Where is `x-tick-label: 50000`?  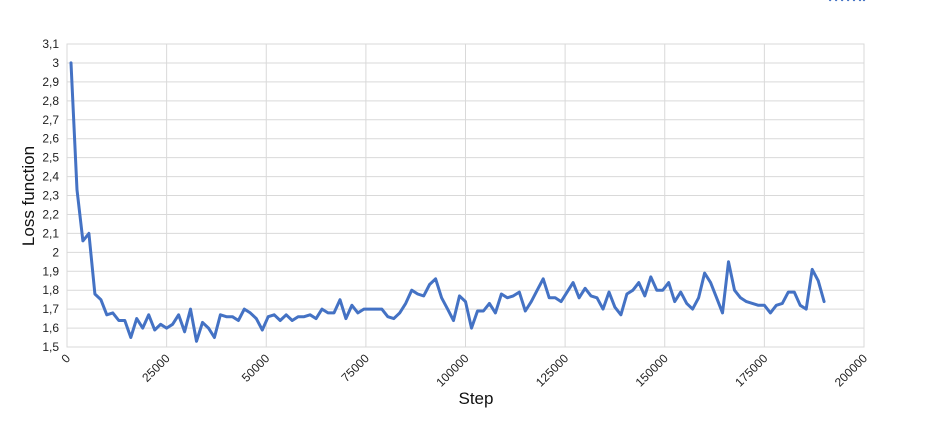
x-tick-label: 50000 is located at coordinates (256, 368).